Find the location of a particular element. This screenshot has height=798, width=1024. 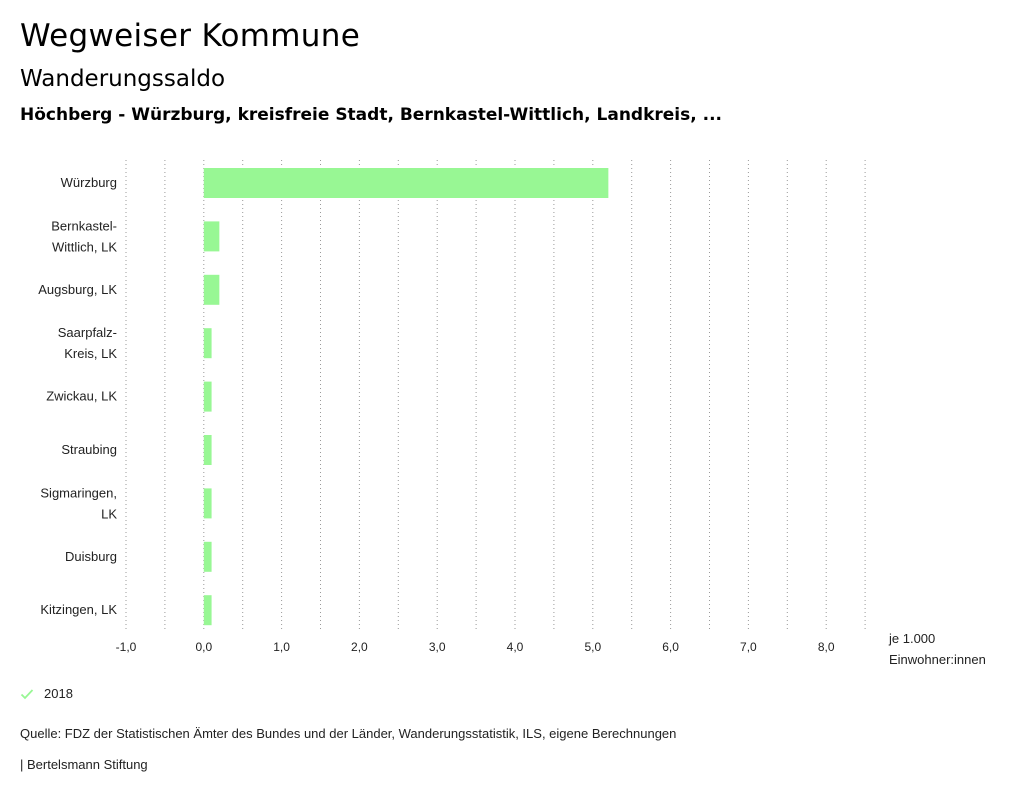

credit-note: | Bertelsmann Stiftung is located at coordinates (84, 764).